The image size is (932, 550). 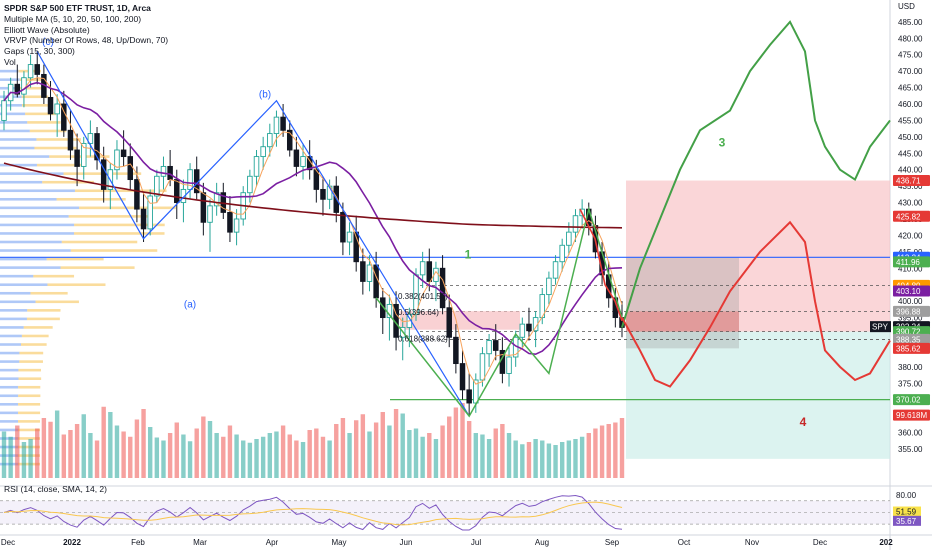 I want to click on symbol-tag-bg, so click(x=880, y=327).